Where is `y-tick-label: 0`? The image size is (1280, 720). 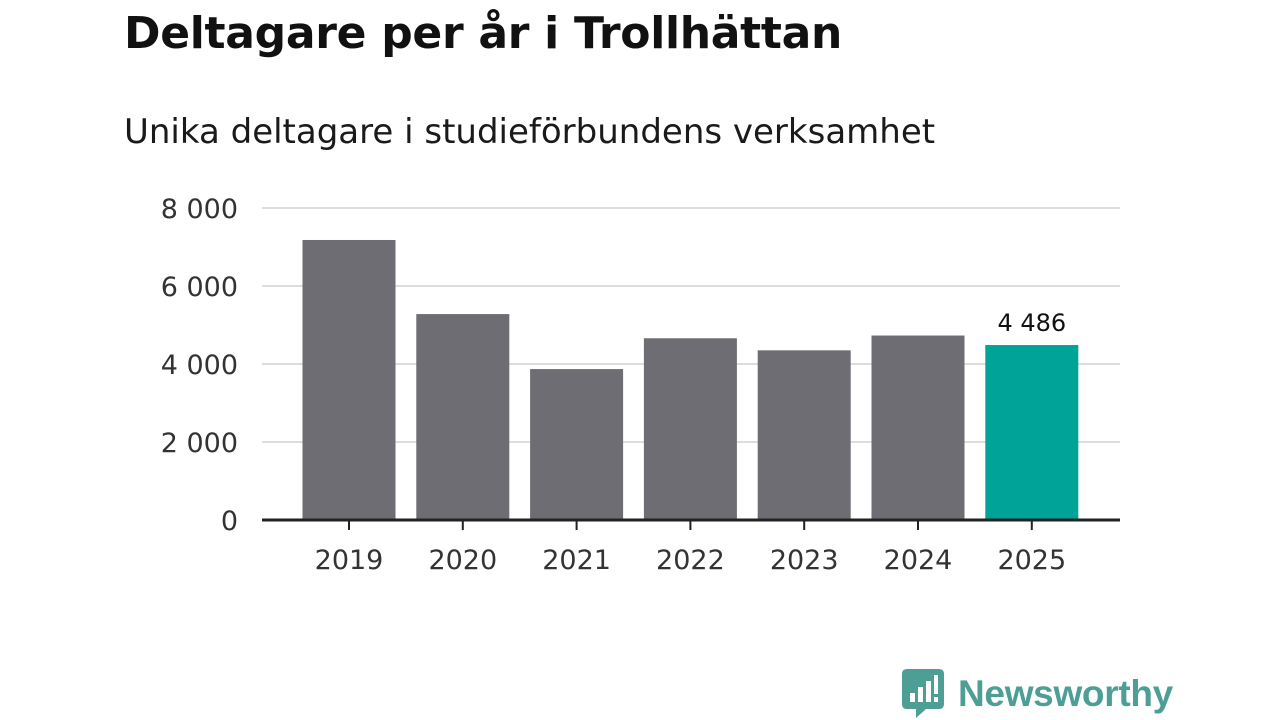
y-tick-label: 0 is located at coordinates (229, 521).